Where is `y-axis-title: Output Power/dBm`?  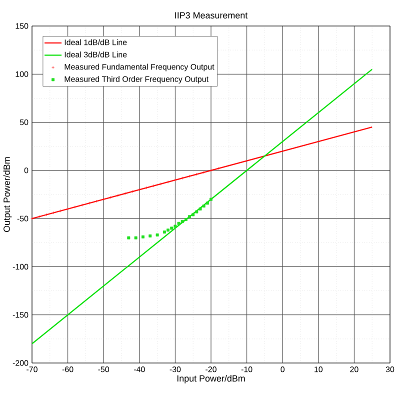
y-axis-title: Output Power/dBm is located at coordinates (7, 194).